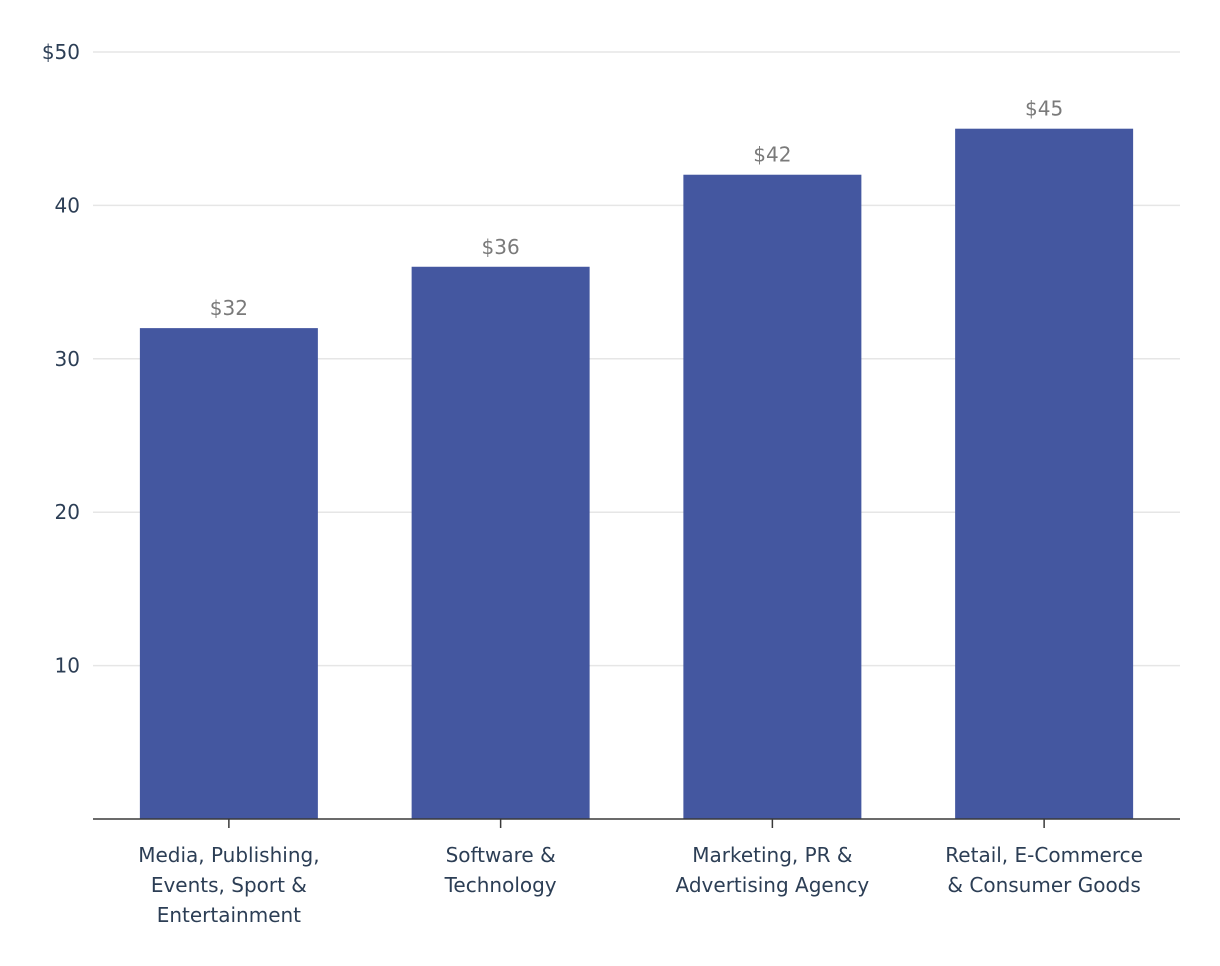 Image resolution: width=1220 pixels, height=966 pixels. Describe the element at coordinates (229, 915) in the screenshot. I see `x-tick-label-line: Entertainment` at that location.